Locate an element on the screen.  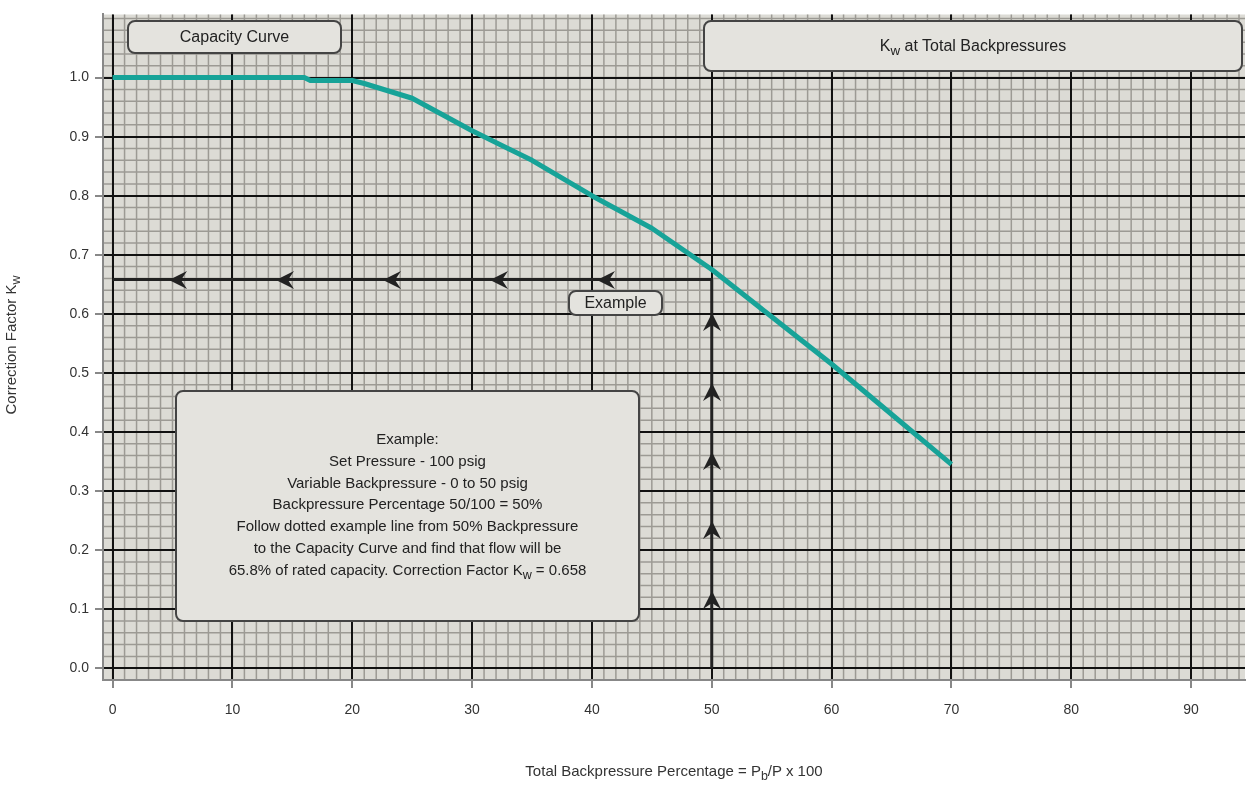
x-axis-title: Total Backpressure Percentage = P$_{b}$/P x 100 is located at coordinates (674, 772).